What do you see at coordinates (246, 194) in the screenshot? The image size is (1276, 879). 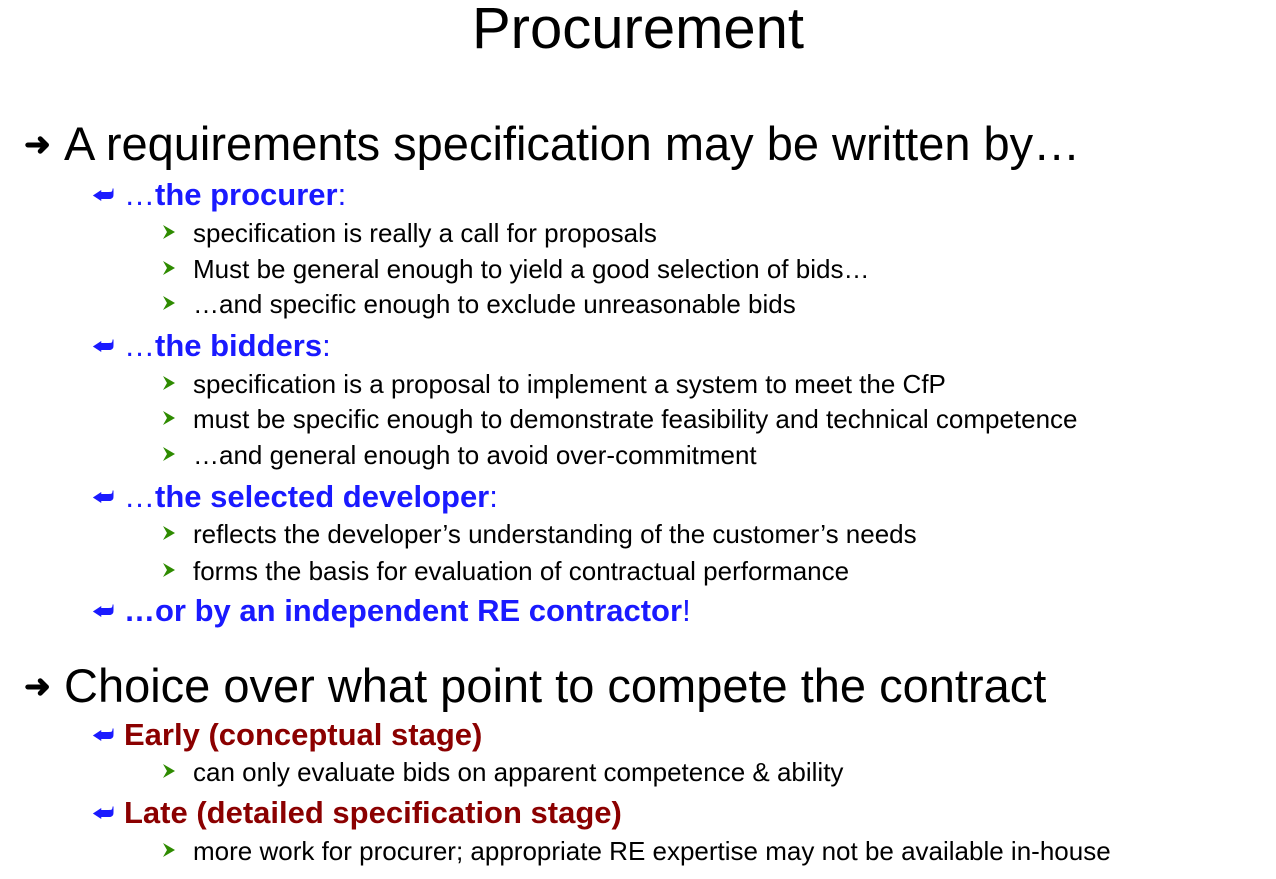 I see `group-label-procurer: the procurer` at bounding box center [246, 194].